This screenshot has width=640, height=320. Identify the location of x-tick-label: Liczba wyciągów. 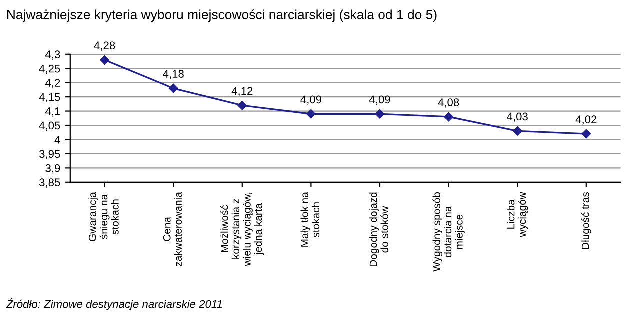
(517, 215).